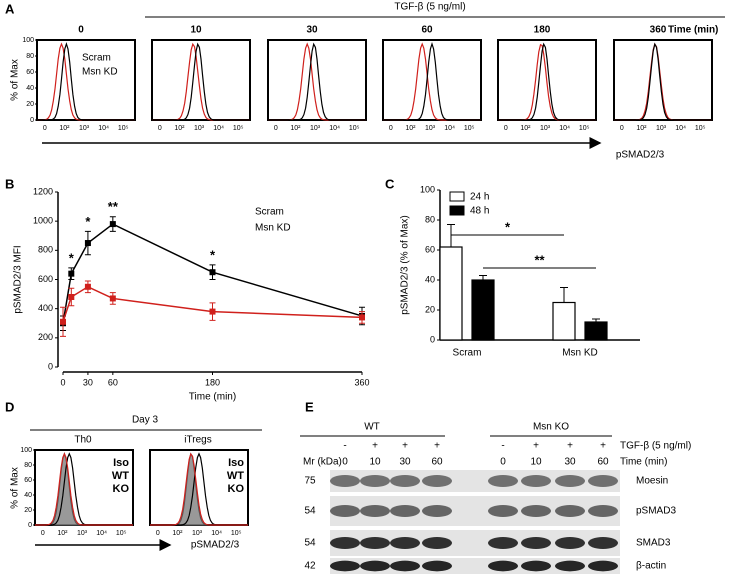 This screenshot has width=734, height=574. I want to click on time-point: 0, so click(503, 462).